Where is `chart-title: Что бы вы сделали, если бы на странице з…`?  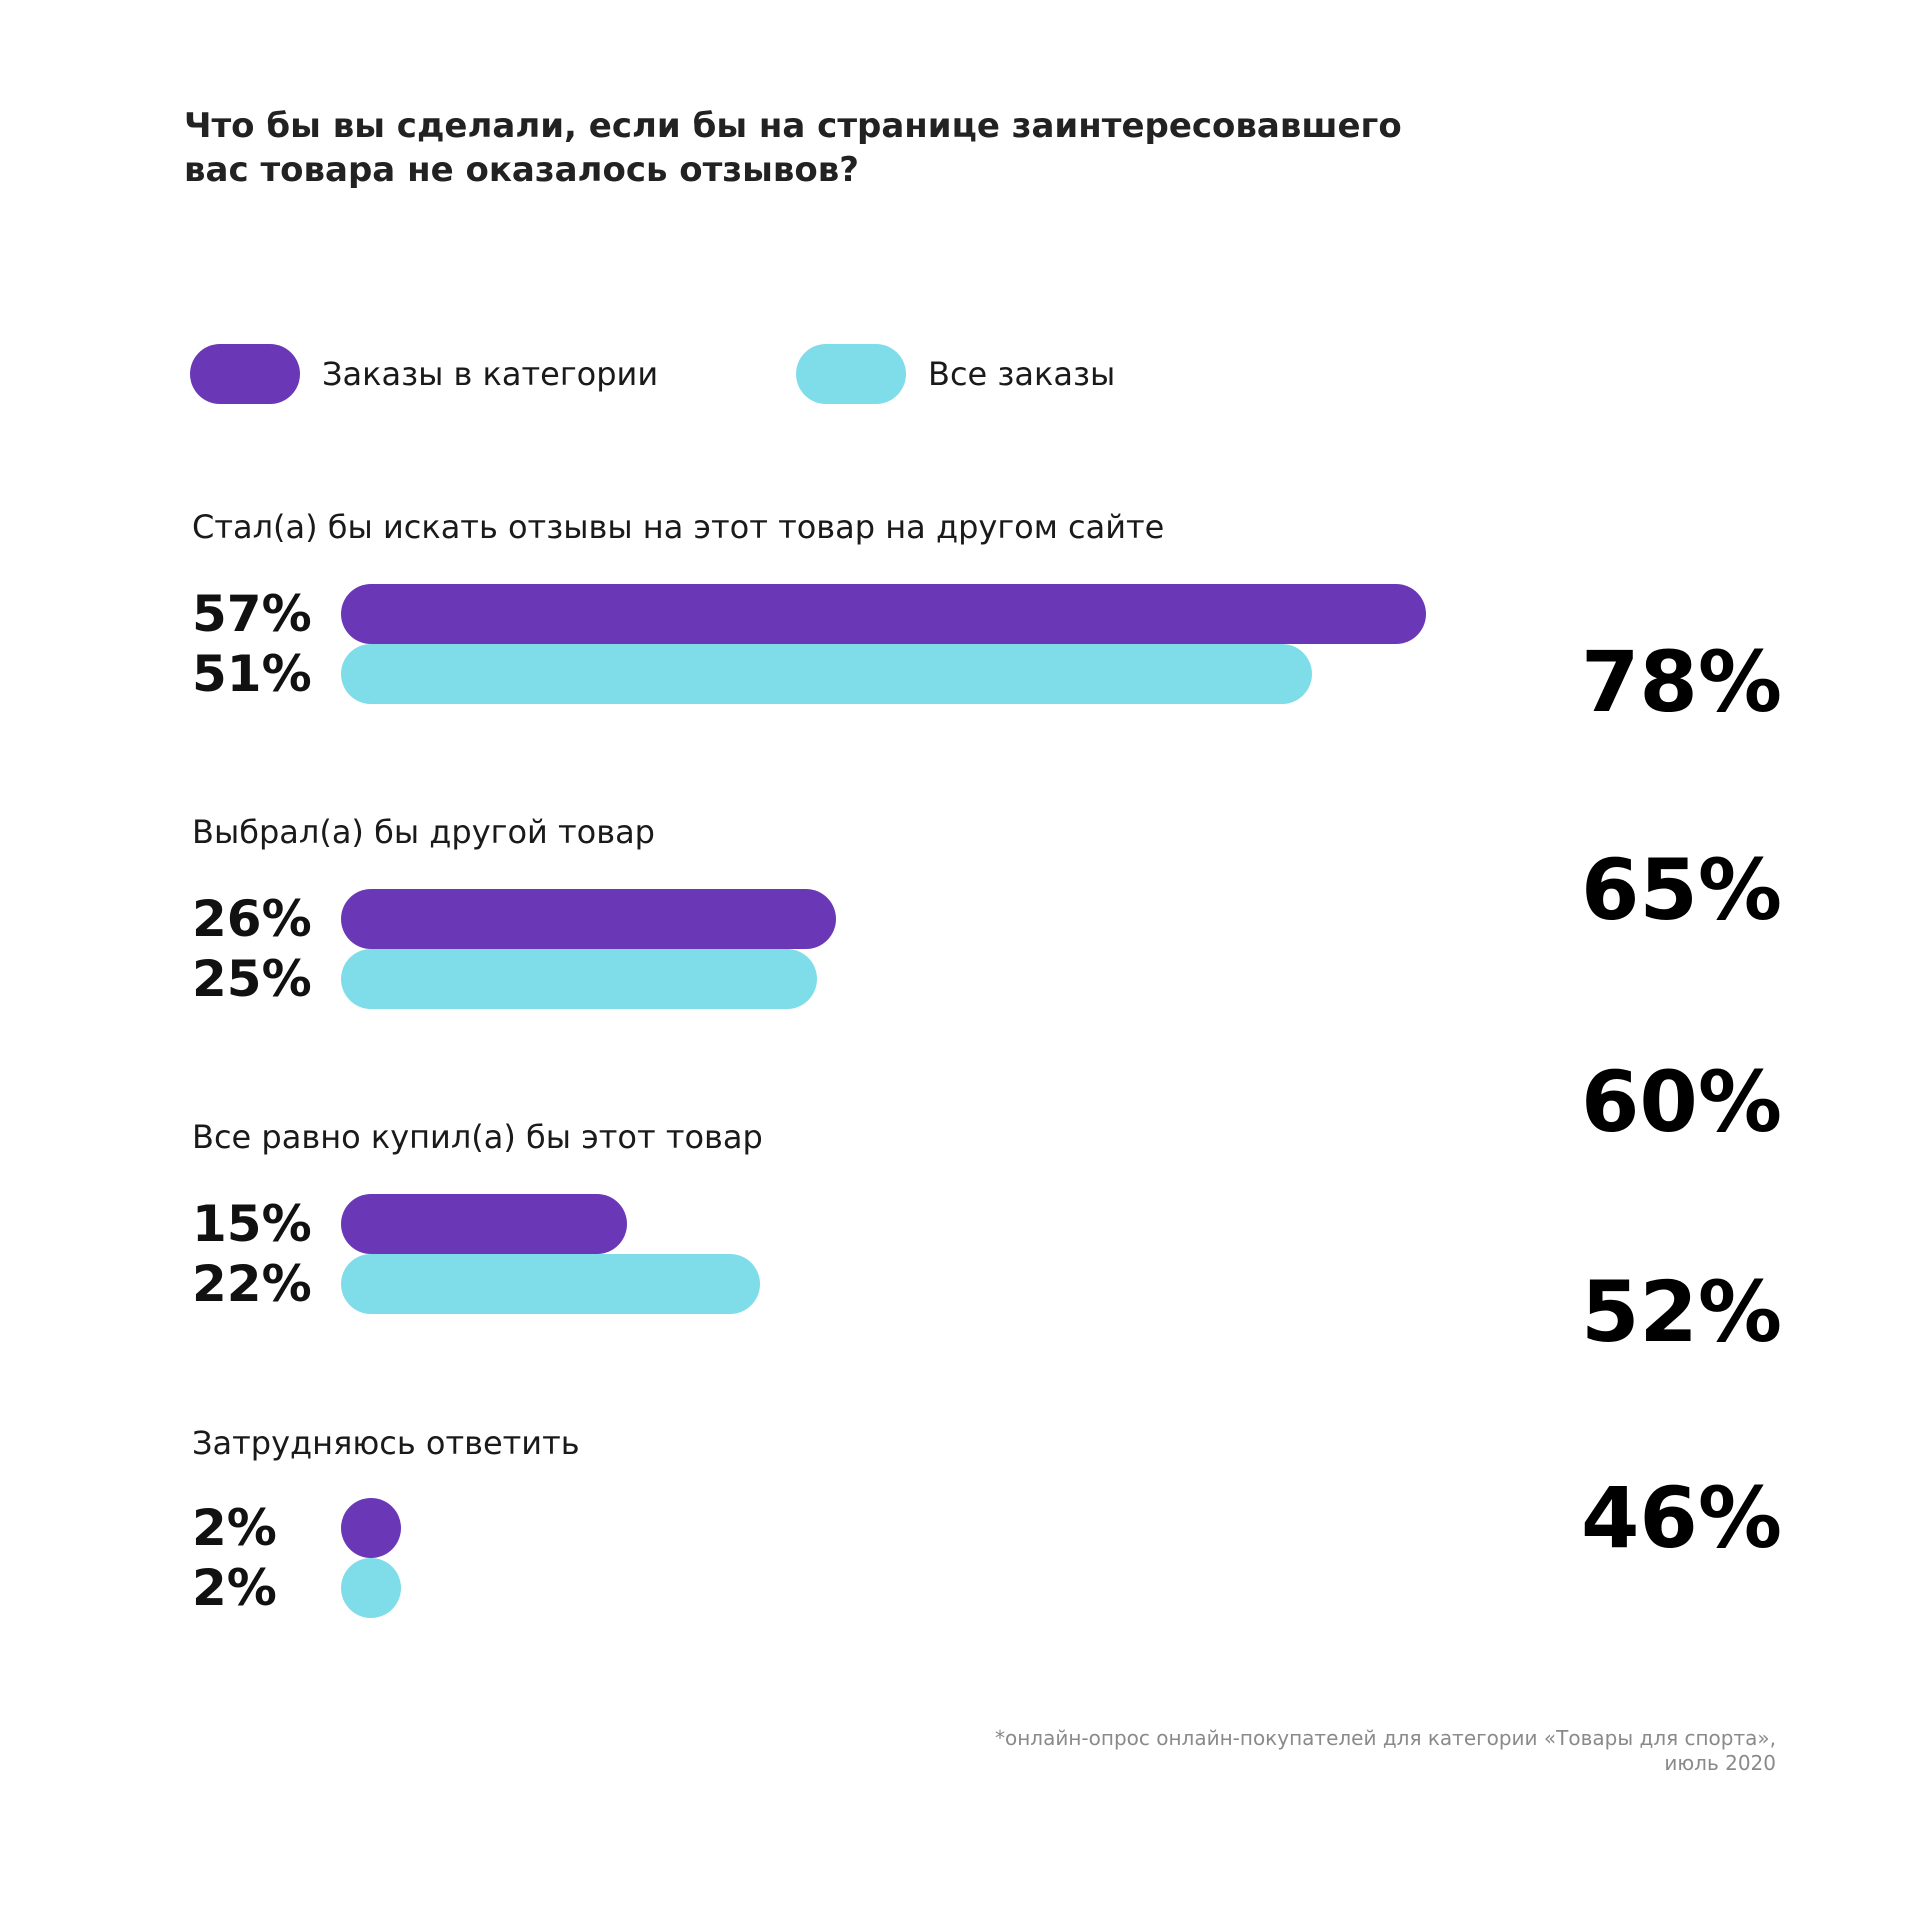 chart-title: Что бы вы сделали, если бы на странице з… is located at coordinates (884, 148).